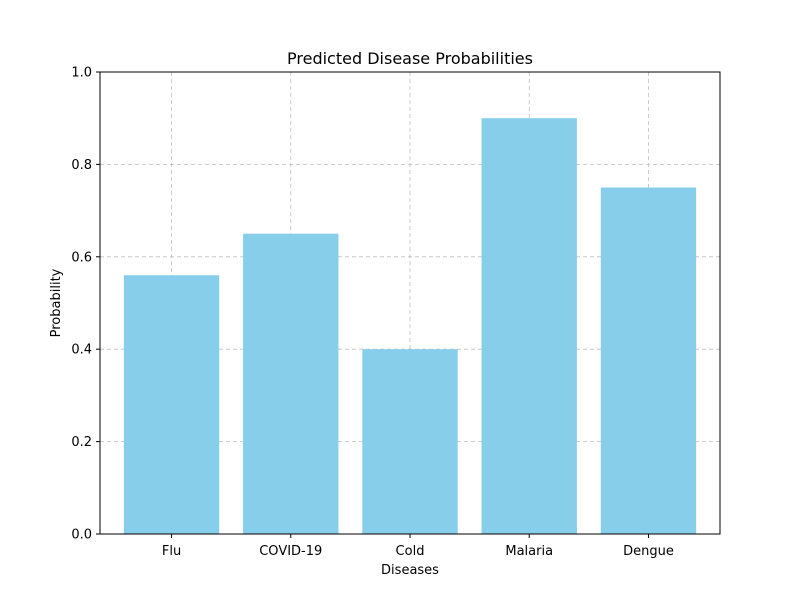 The image size is (800, 600). What do you see at coordinates (410, 570) in the screenshot?
I see `x-axis-label: Diseases` at bounding box center [410, 570].